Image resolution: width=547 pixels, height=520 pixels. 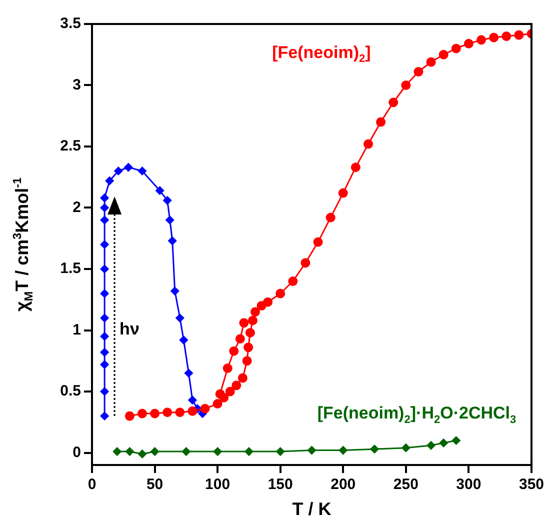 What do you see at coordinates (76, 452) in the screenshot?
I see `y-tick-label: 0` at bounding box center [76, 452].